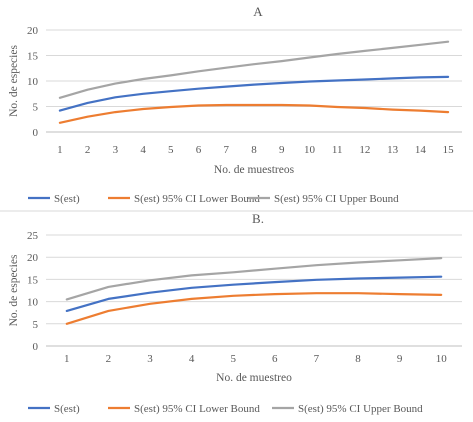 The height and width of the screenshot is (422, 473). Describe the element at coordinates (421, 150) in the screenshot. I see `x-tick-label: 14` at that location.